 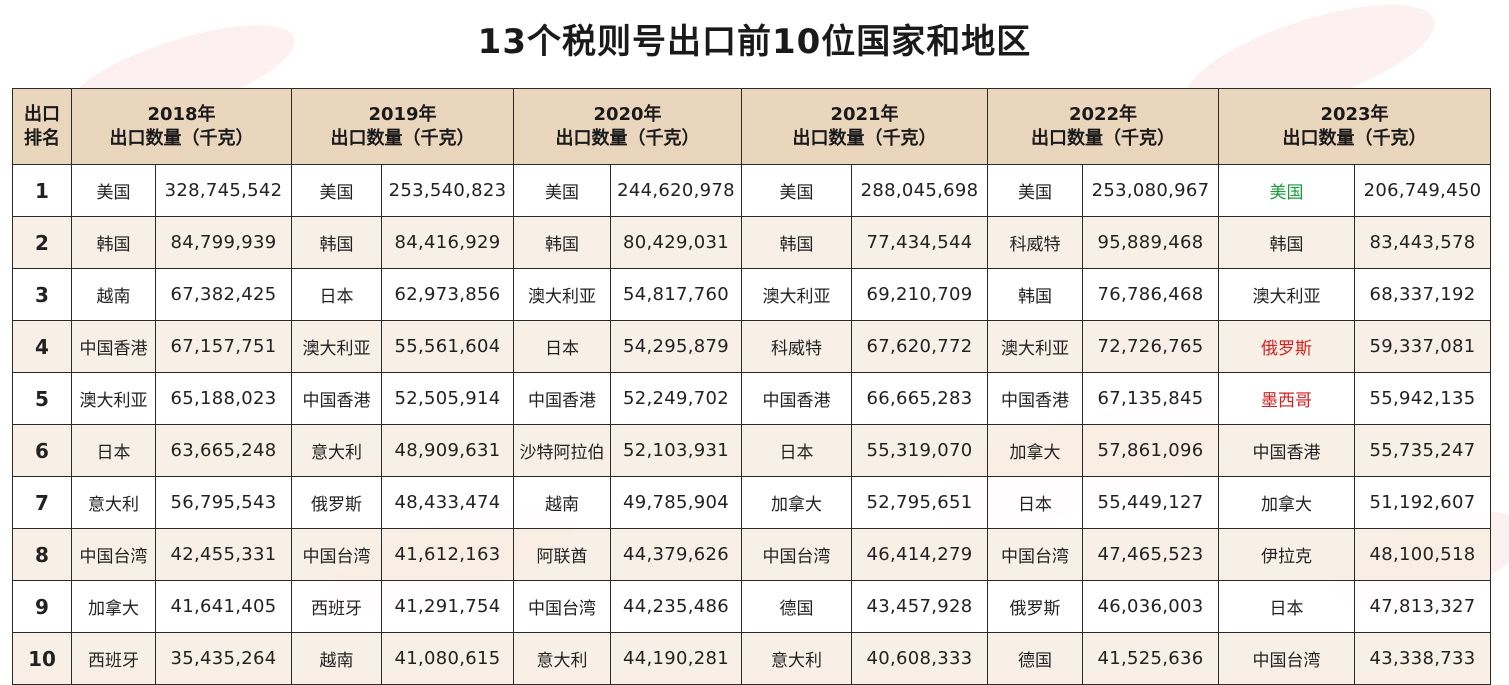 I want to click on export-quantity-cell: 76,786,468, so click(x=1150, y=294).